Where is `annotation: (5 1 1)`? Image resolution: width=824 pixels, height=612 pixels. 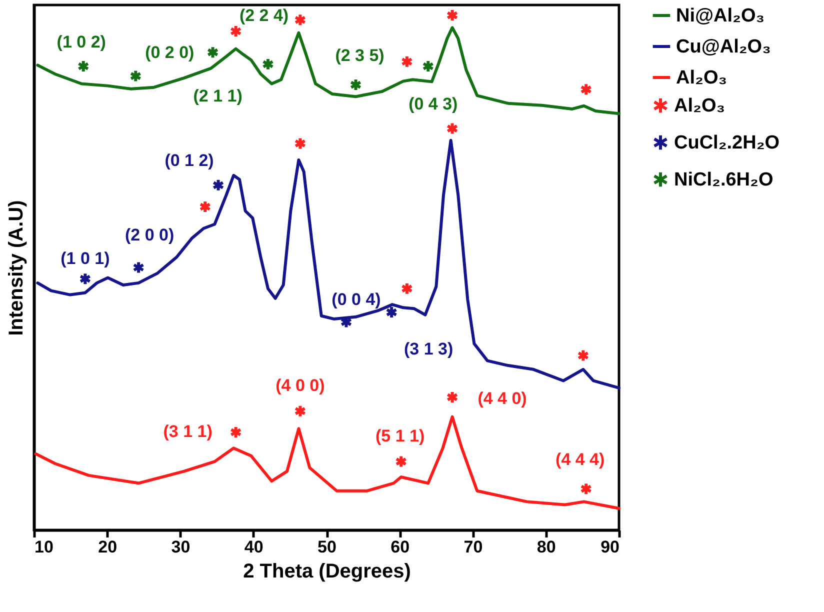
annotation: (5 1 1) is located at coordinates (400, 436).